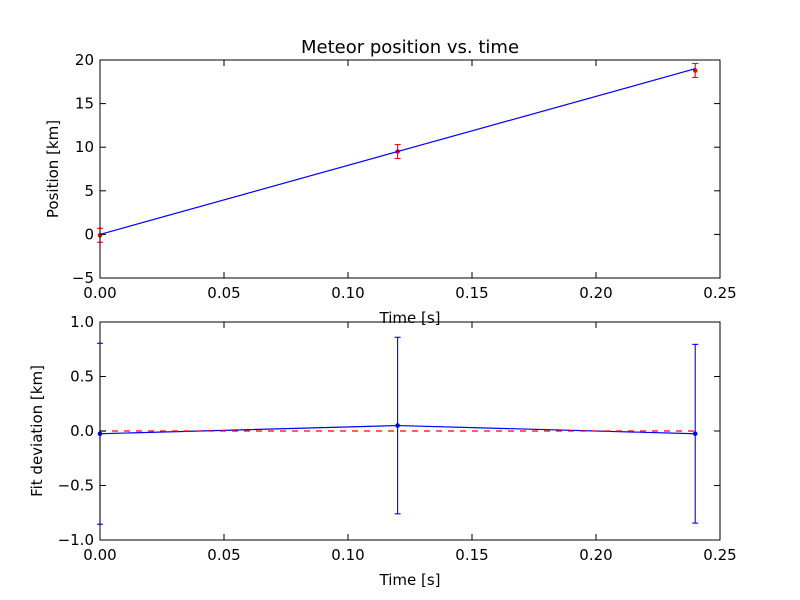 Image resolution: width=800 pixels, height=600 pixels. What do you see at coordinates (76, 540) in the screenshot?
I see `y-tick-label: −1.0` at bounding box center [76, 540].